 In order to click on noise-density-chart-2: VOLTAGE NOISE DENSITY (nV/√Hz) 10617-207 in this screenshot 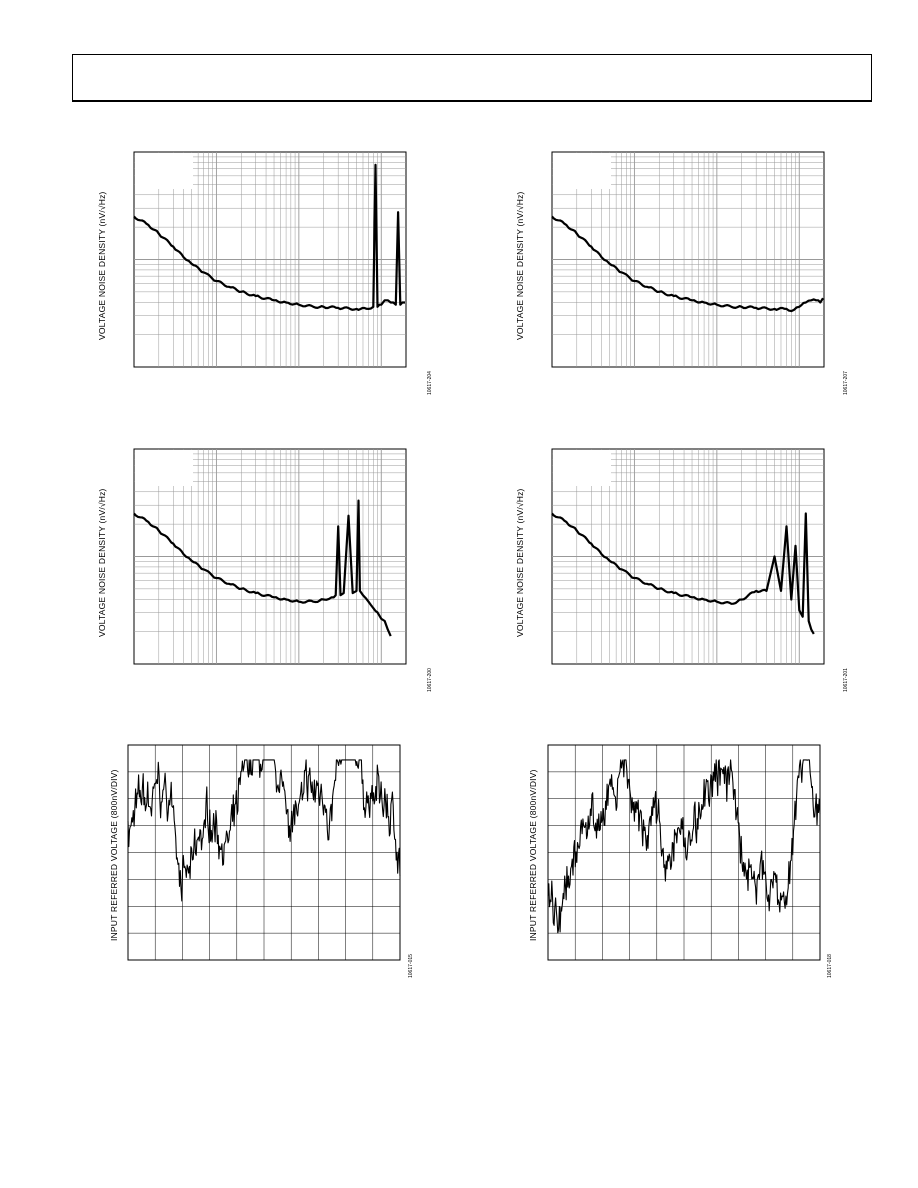, I will do `click(678, 275)`.